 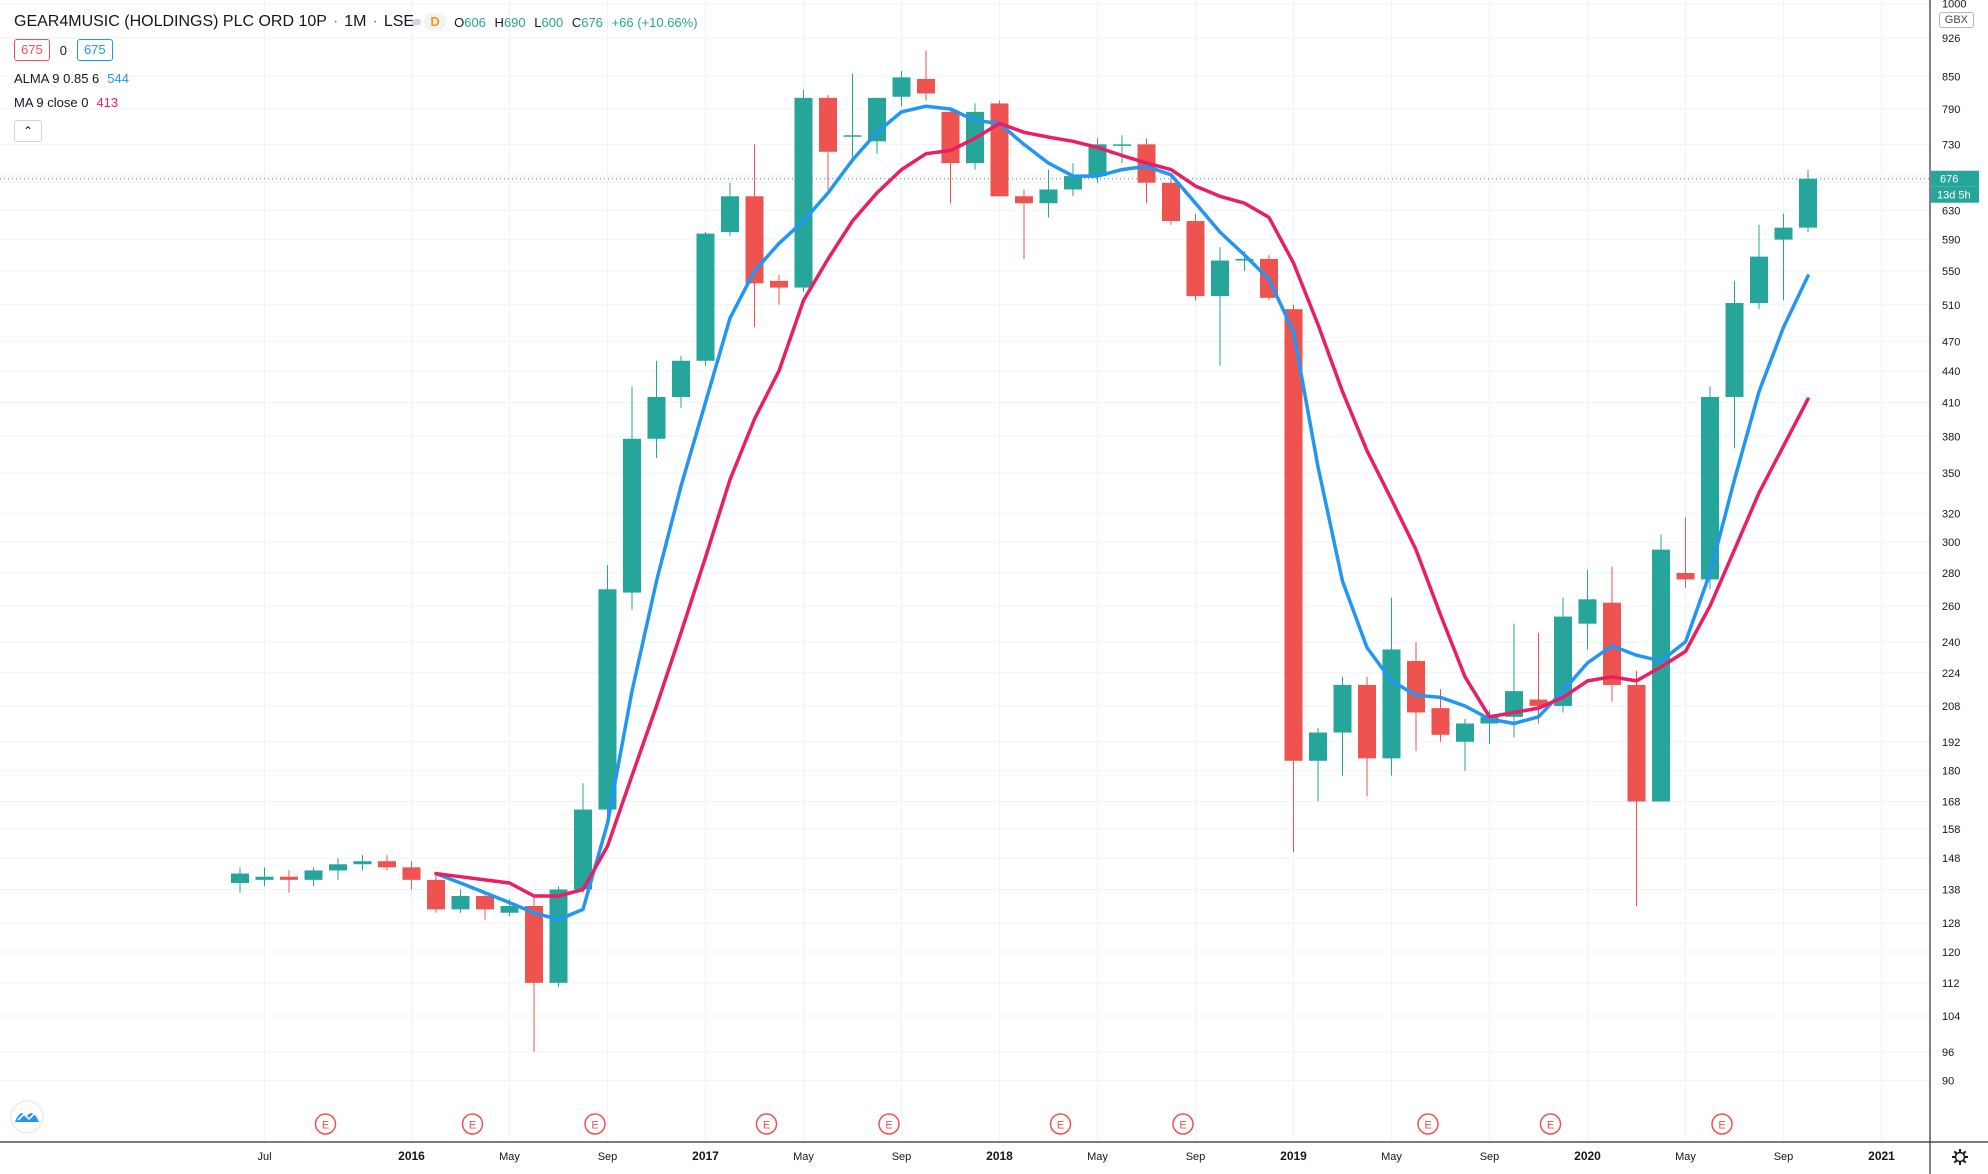 I want to click on price-tick-label: 240, so click(x=1951, y=643).